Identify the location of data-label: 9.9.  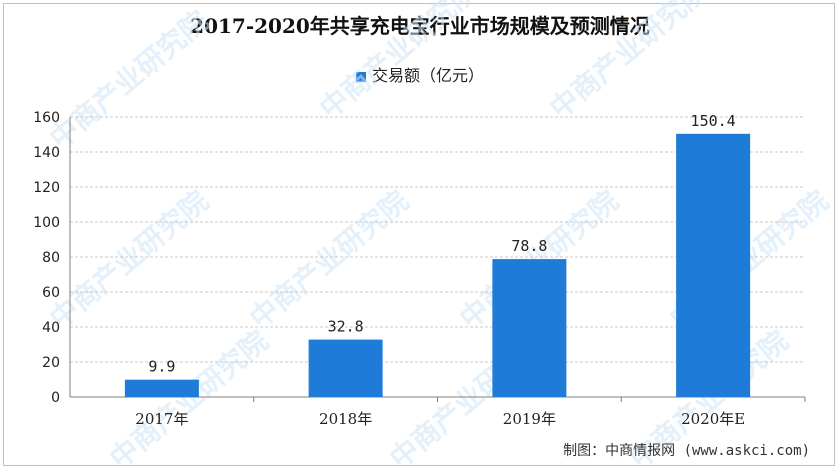
(161, 367).